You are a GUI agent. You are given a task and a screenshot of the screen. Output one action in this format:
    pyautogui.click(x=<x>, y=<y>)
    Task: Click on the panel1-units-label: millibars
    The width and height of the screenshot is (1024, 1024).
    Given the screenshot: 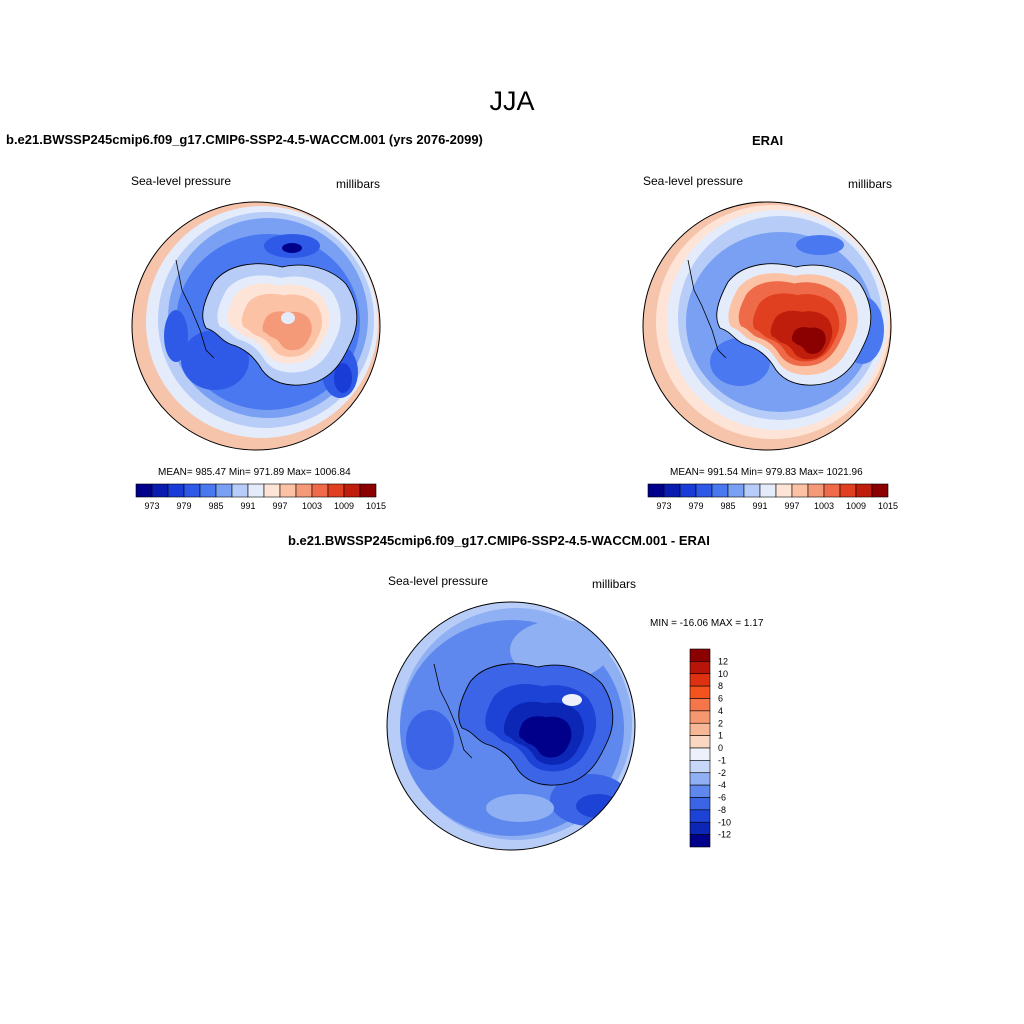 What is the action you would take?
    pyautogui.click(x=358, y=184)
    